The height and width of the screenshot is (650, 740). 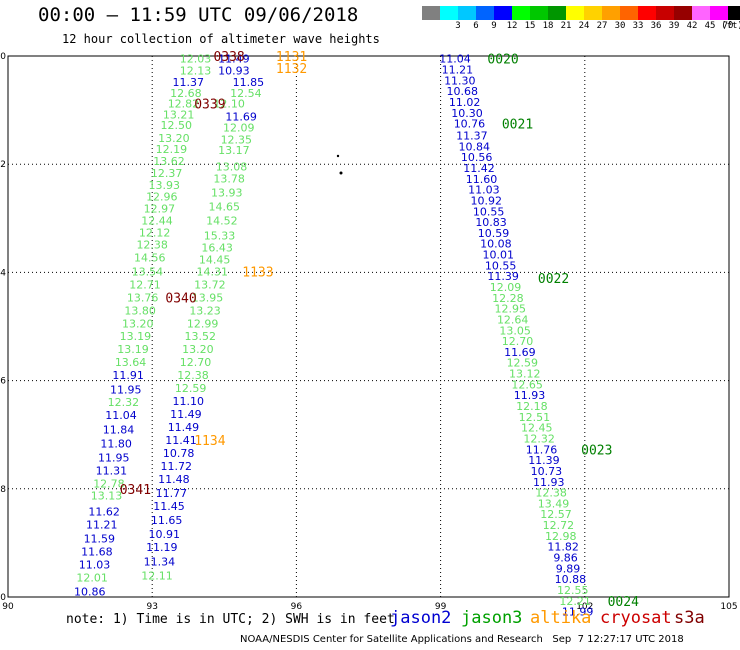 What do you see at coordinates (494, 233) in the screenshot?
I see `swh-value: 10.59` at bounding box center [494, 233].